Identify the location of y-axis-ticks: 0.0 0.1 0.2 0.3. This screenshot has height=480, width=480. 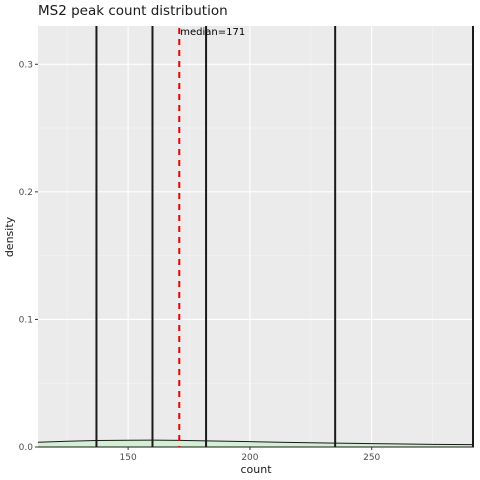
(28, 256).